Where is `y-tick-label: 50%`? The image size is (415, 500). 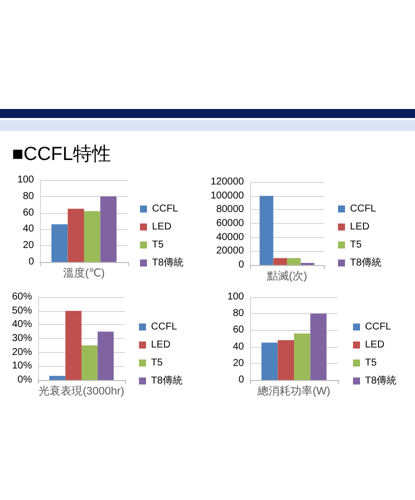 y-tick-label: 50% is located at coordinates (22, 310).